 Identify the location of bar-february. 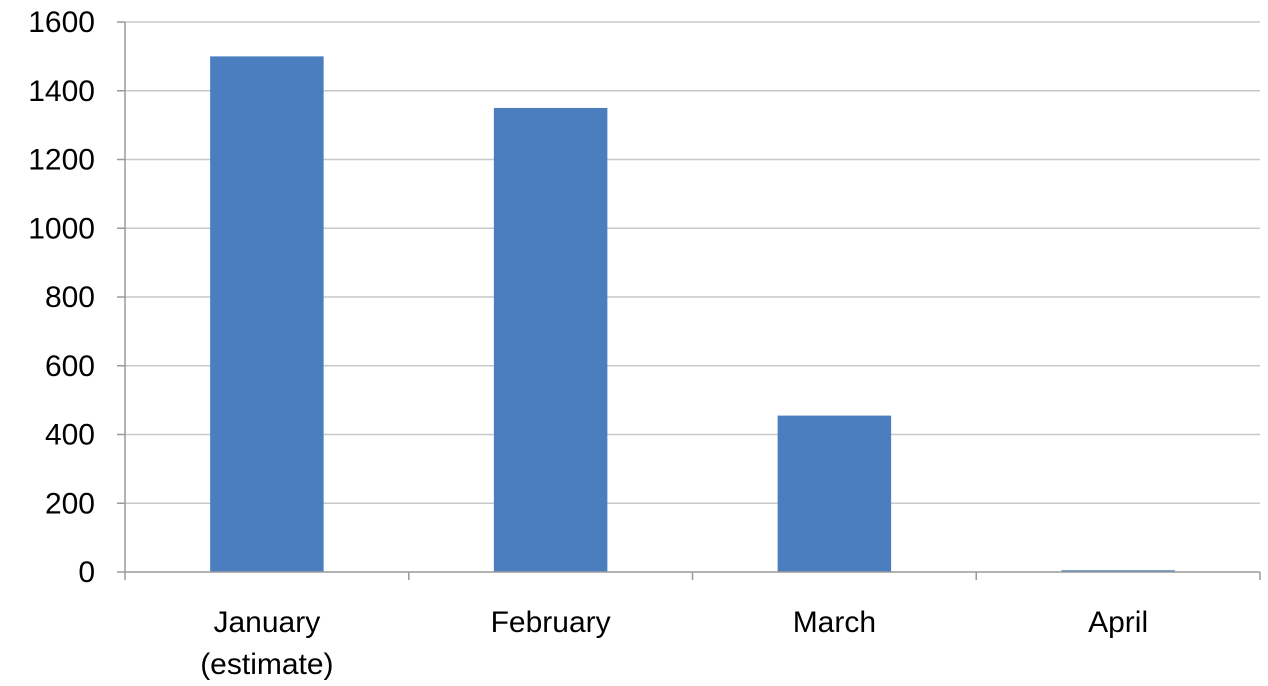
(550, 339).